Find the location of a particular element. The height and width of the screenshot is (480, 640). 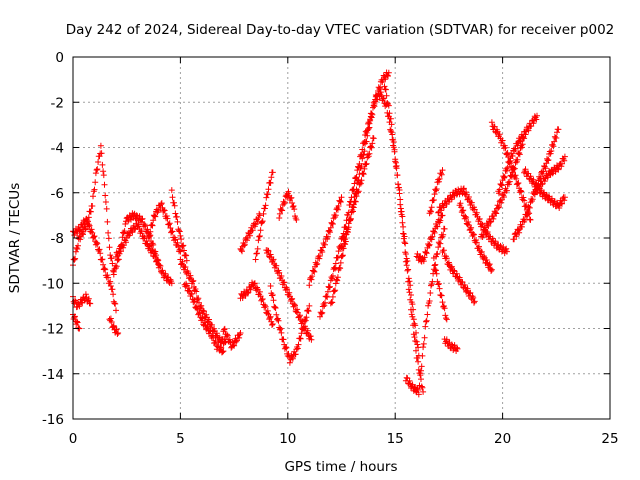

y-tick-labels: 0 -2 -4 -6 -8 -10 -12 -14 -16 is located at coordinates (53, 239).